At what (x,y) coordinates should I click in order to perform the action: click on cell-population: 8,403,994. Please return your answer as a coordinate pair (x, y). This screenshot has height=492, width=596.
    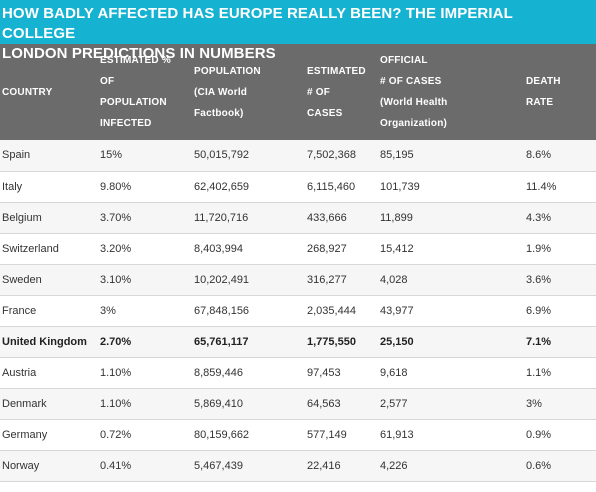
    Looking at the image, I should click on (218, 248).